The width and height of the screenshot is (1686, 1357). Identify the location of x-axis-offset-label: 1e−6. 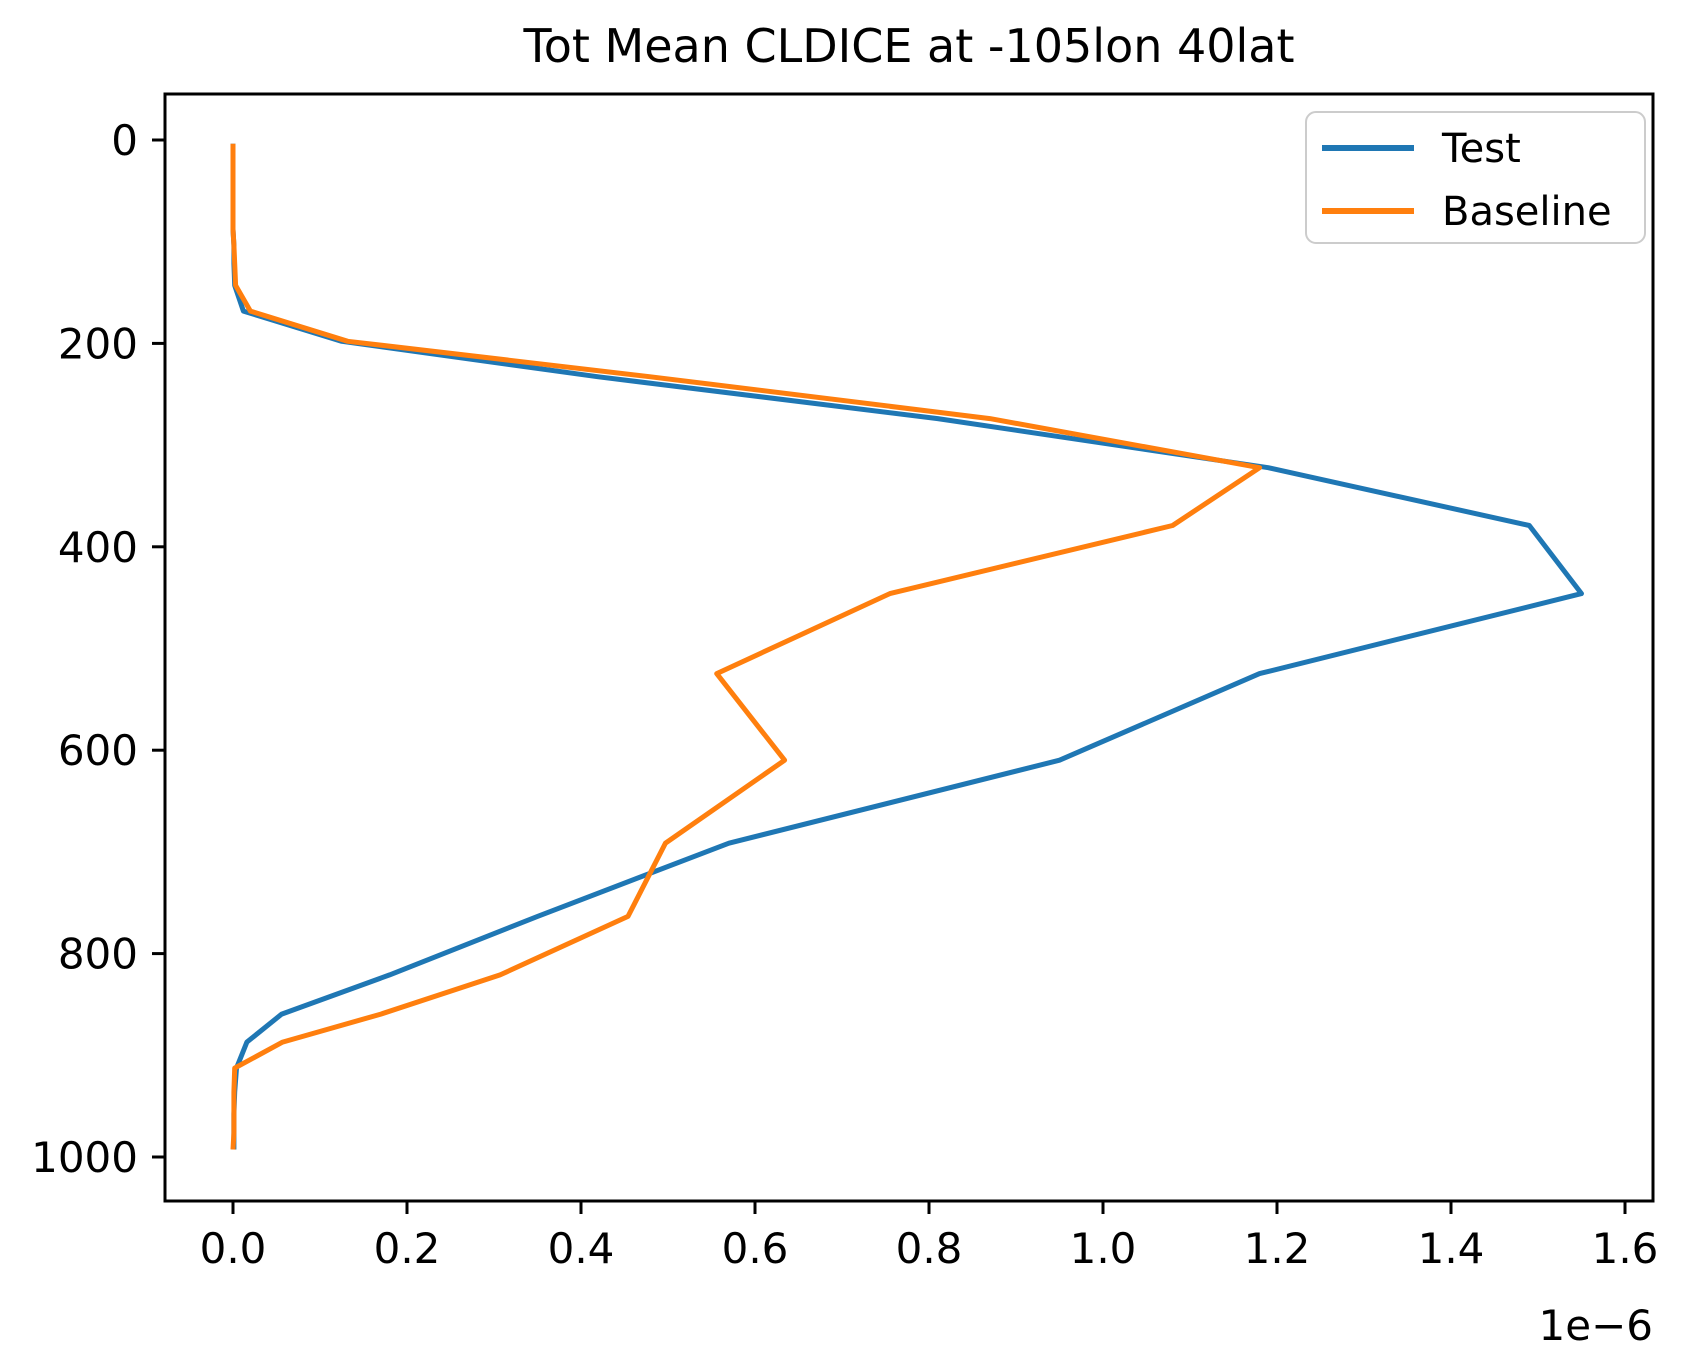
(1596, 1325).